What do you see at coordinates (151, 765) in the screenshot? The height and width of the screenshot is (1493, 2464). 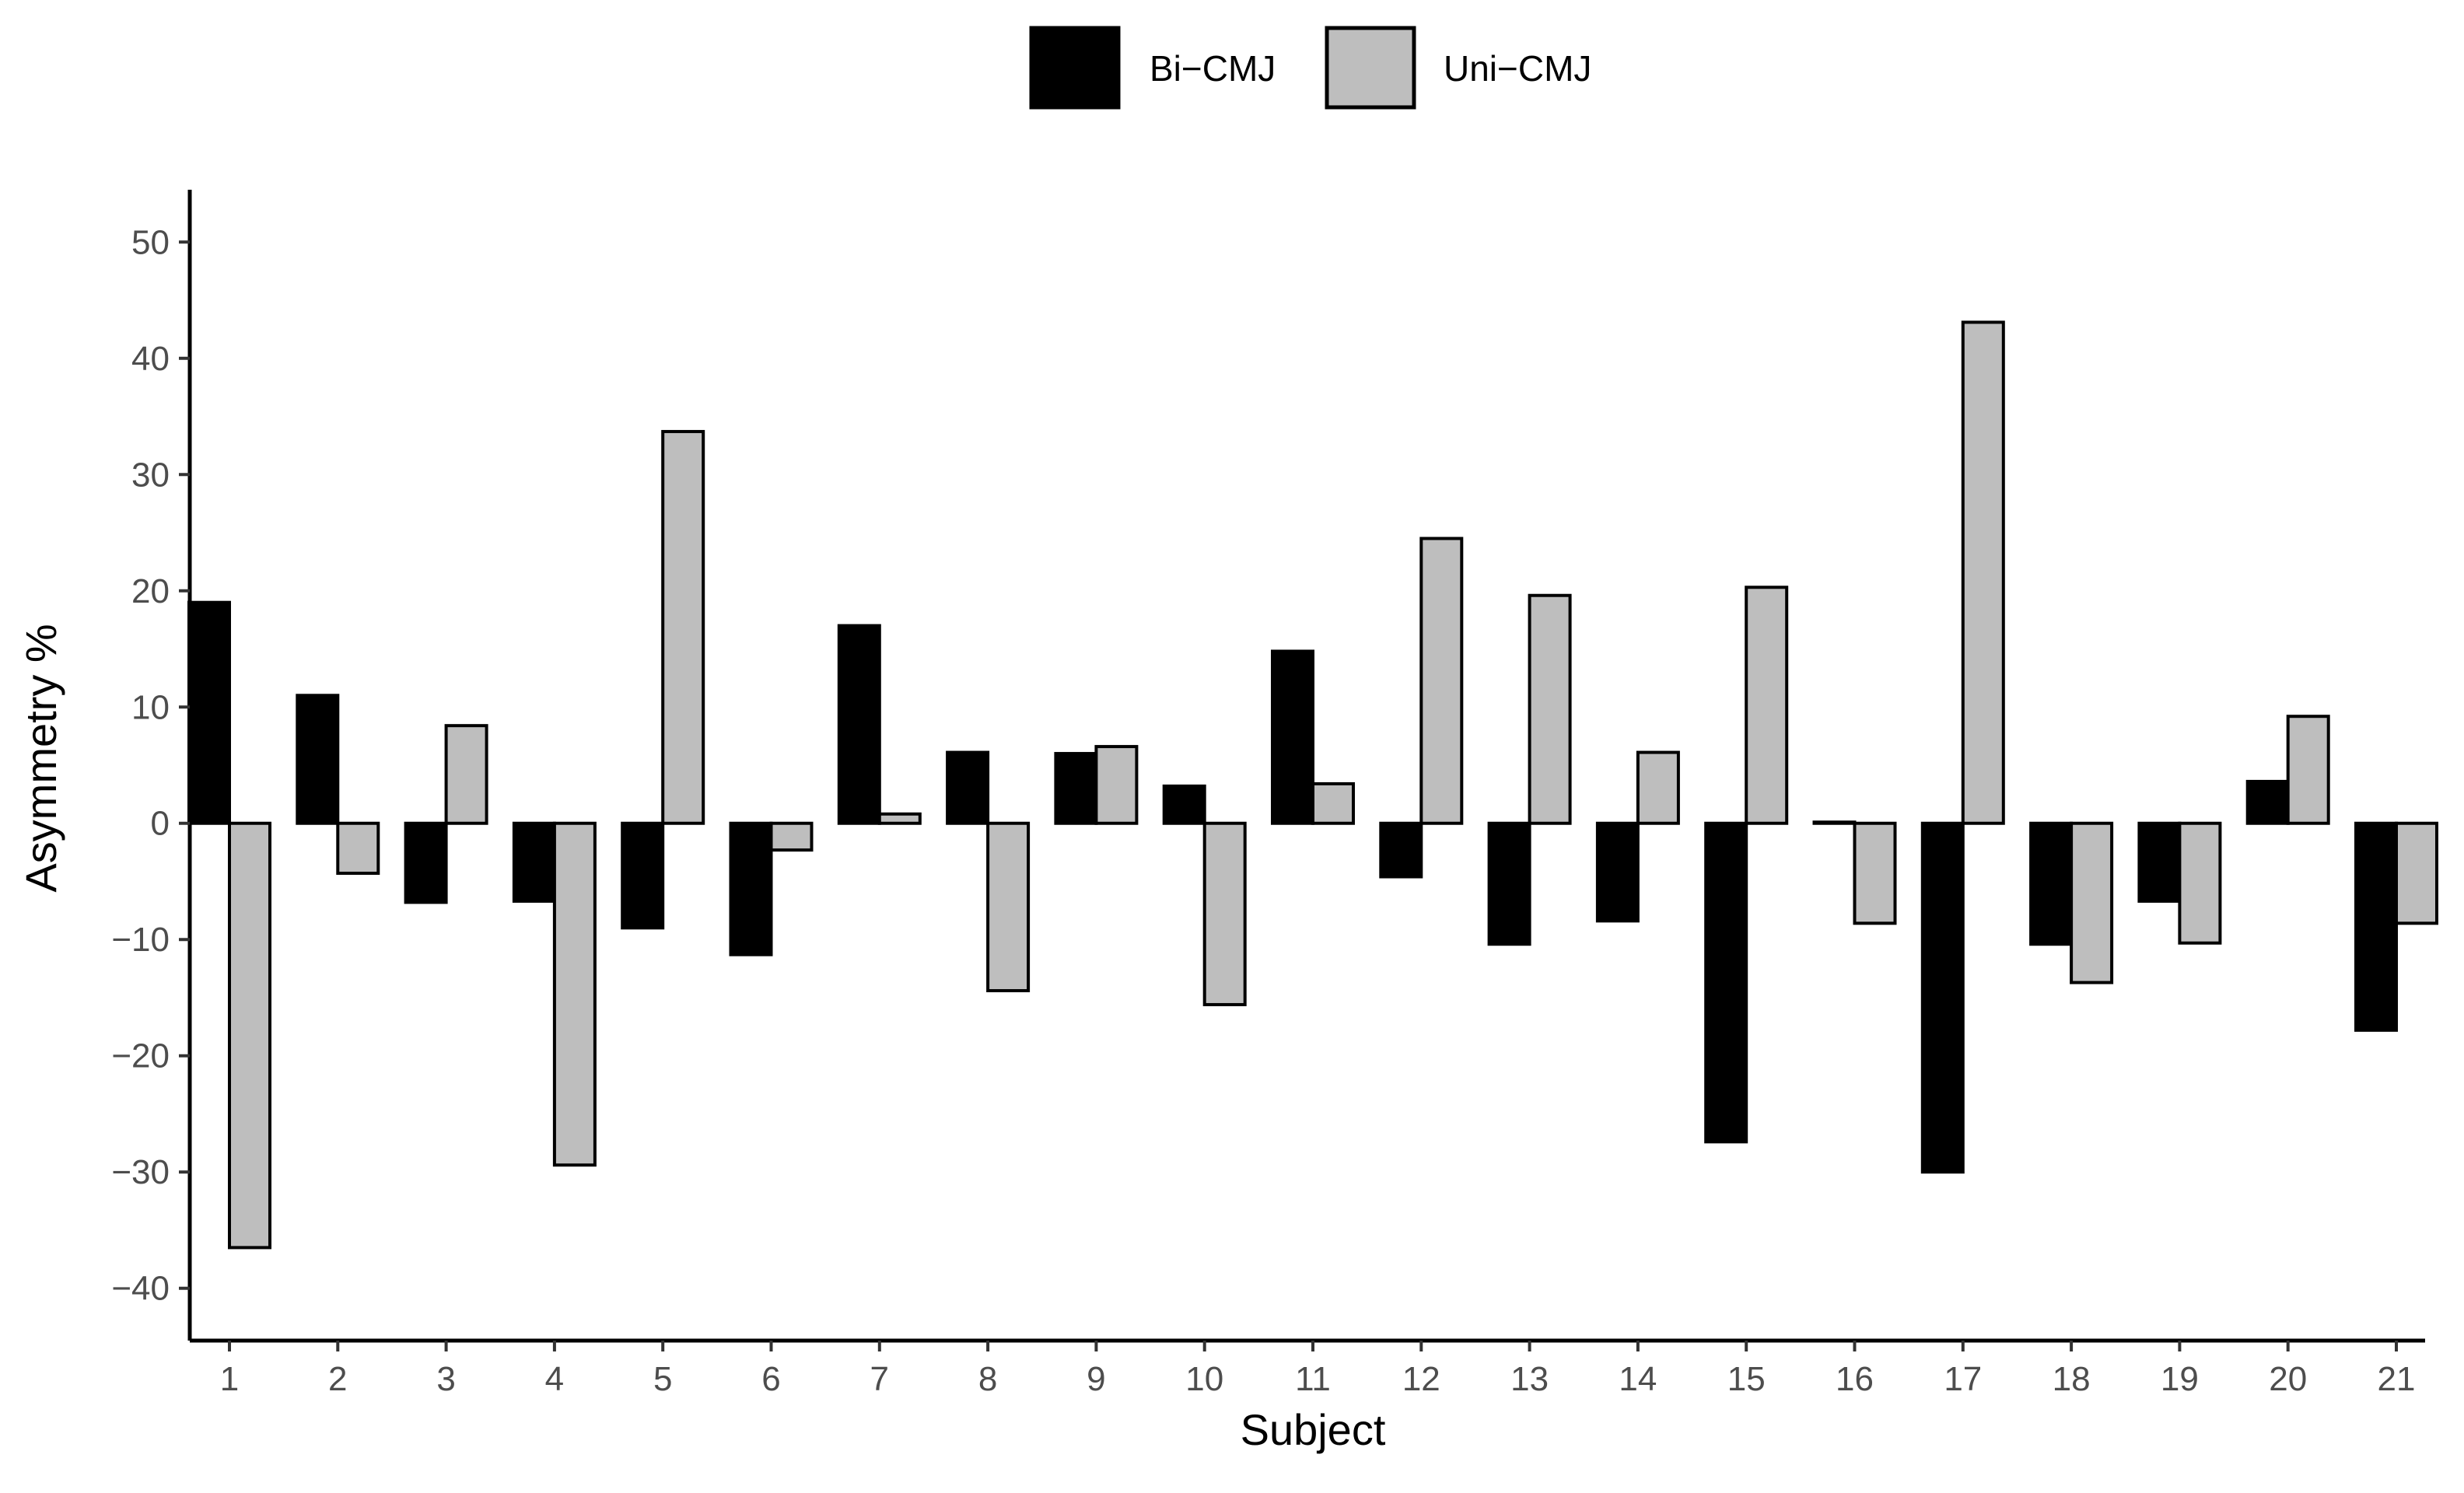 I see `y-axis-ticks: −40 −30 −20 −10 0 10 20 30 40 50` at bounding box center [151, 765].